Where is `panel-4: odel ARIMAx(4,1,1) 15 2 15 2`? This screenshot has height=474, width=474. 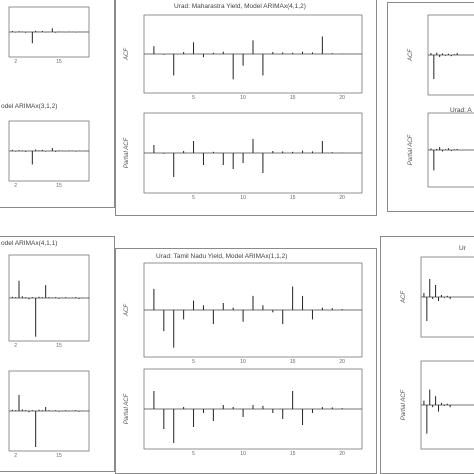 panel-4: odel ARIMAx(4,1,1) 15 2 15 2 is located at coordinates (57, 354).